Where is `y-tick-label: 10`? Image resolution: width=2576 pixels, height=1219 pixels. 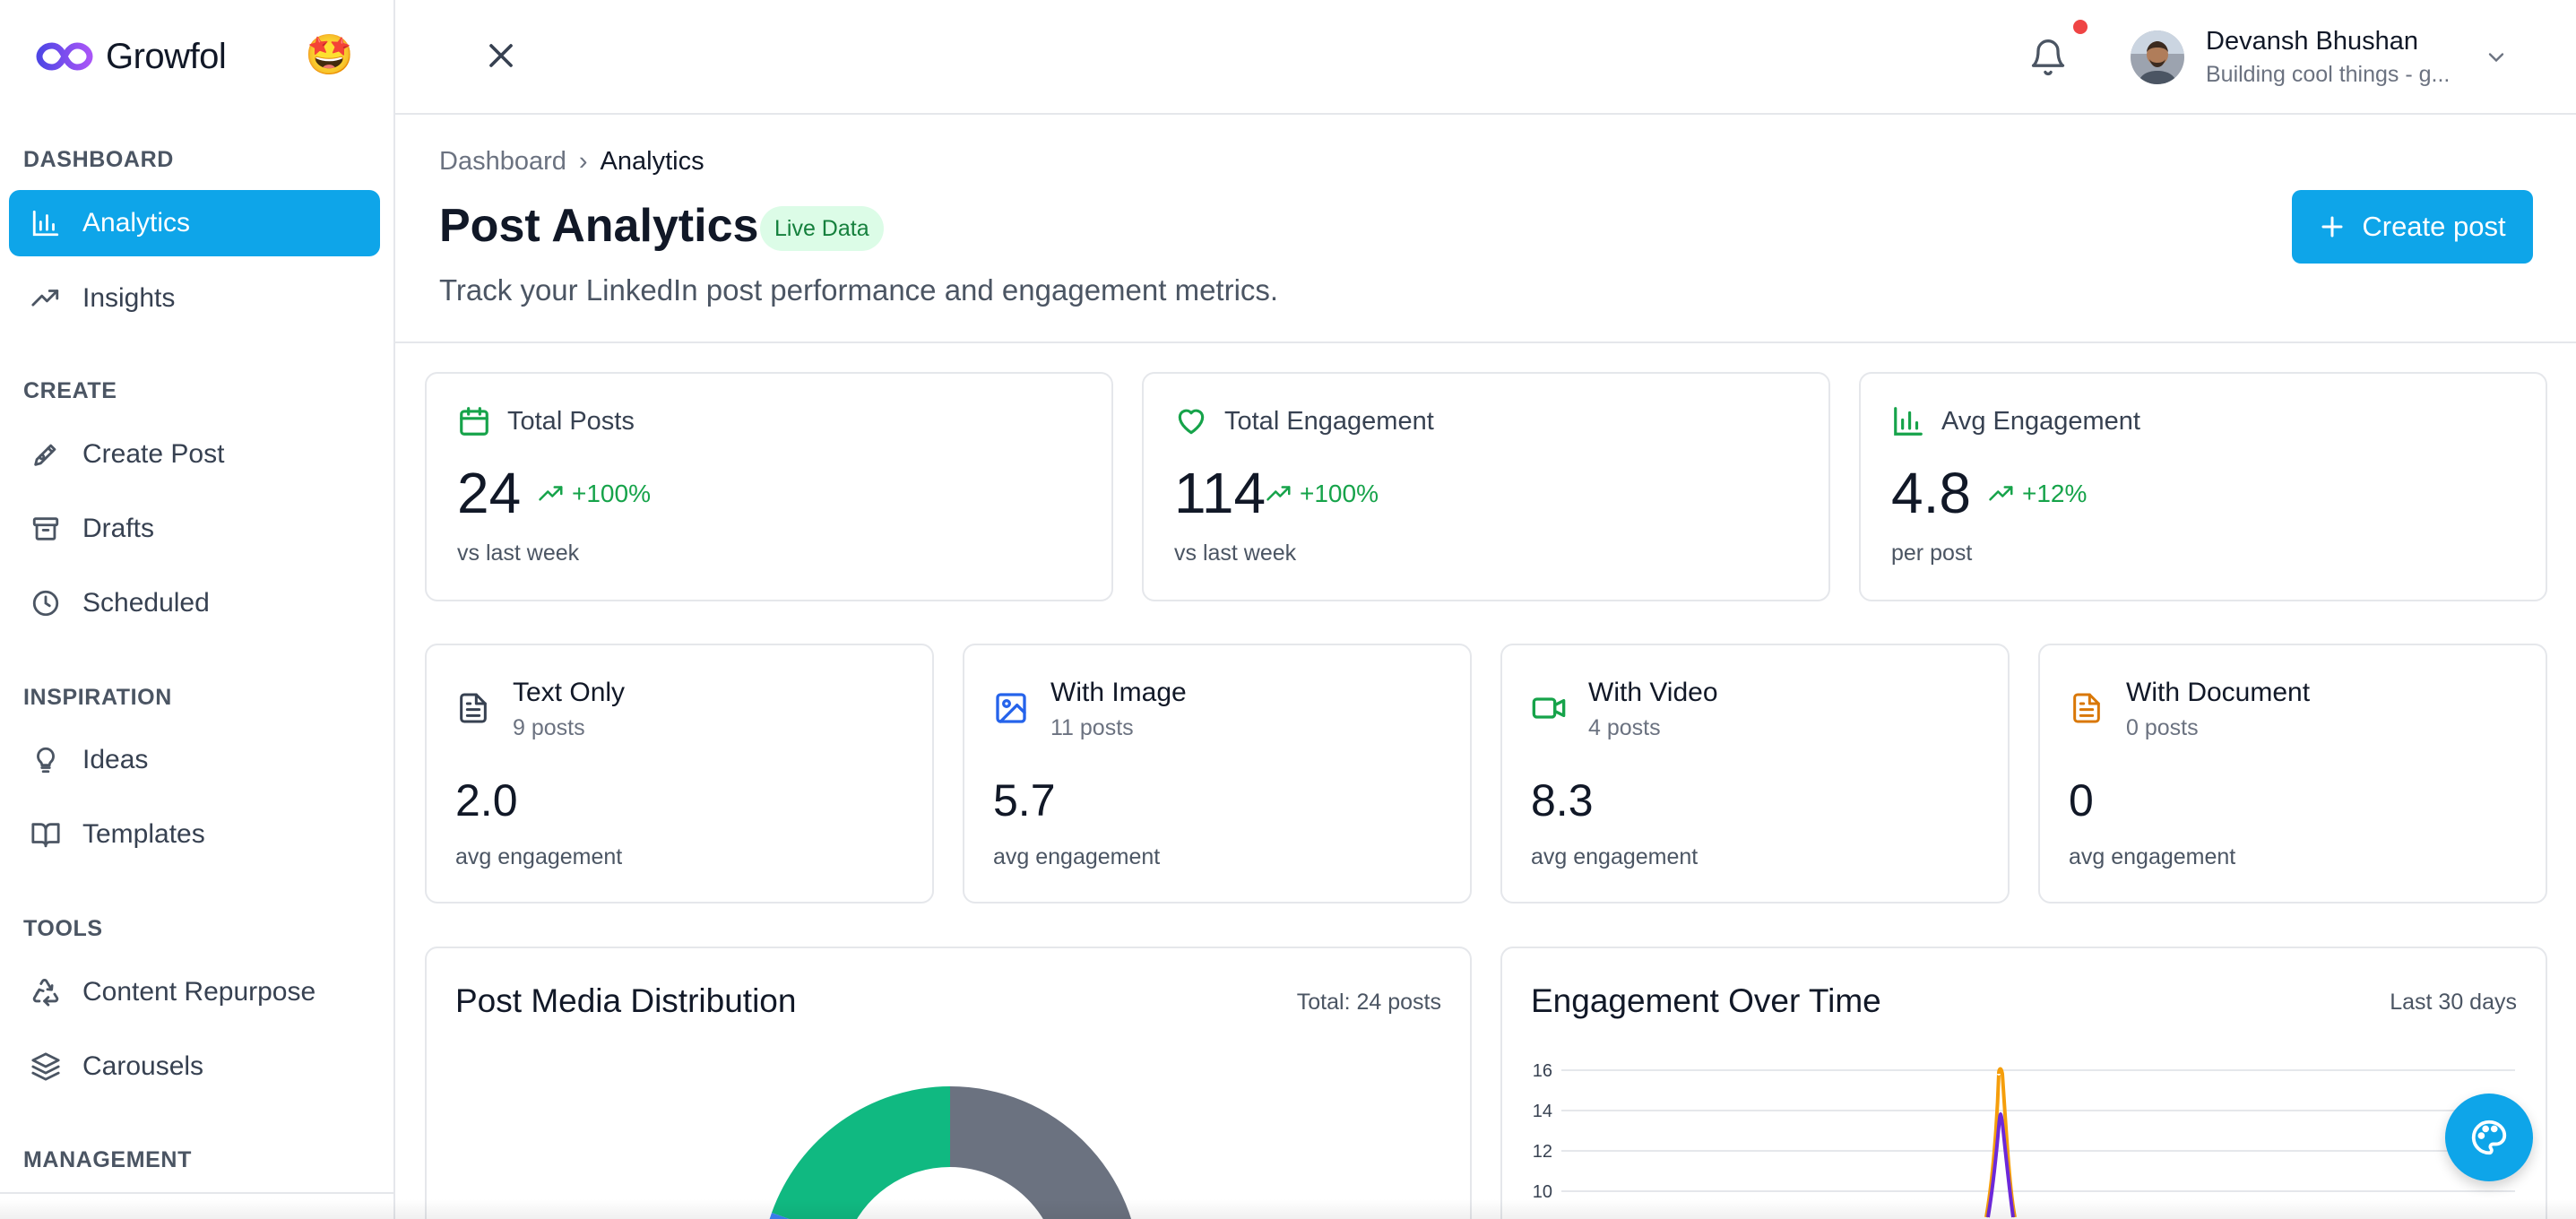
y-tick-label: 10 is located at coordinates (1542, 1192).